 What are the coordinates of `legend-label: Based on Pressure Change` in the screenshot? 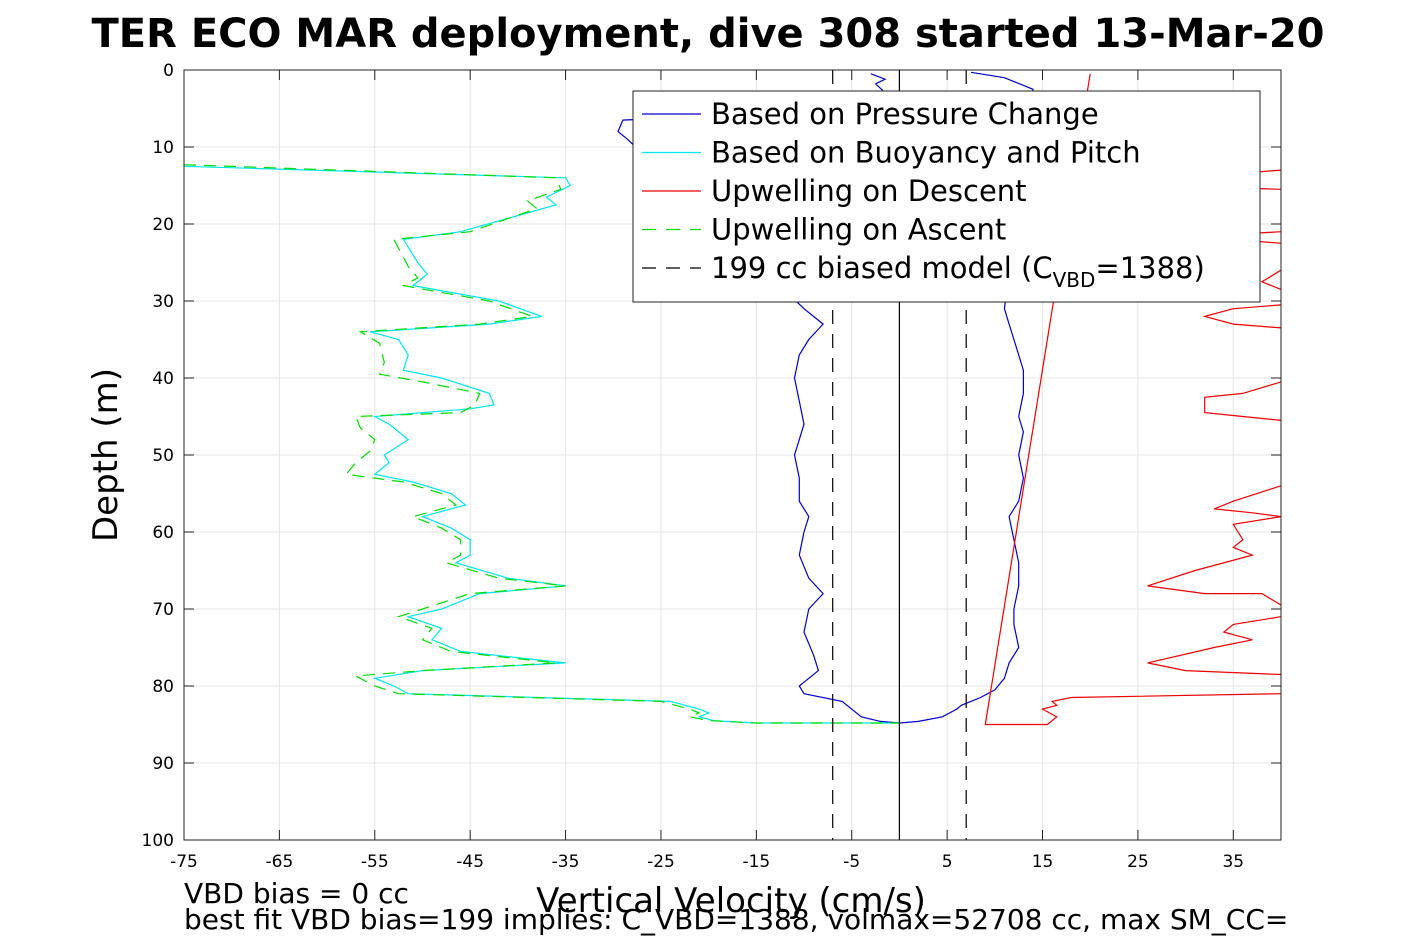 It's located at (905, 114).